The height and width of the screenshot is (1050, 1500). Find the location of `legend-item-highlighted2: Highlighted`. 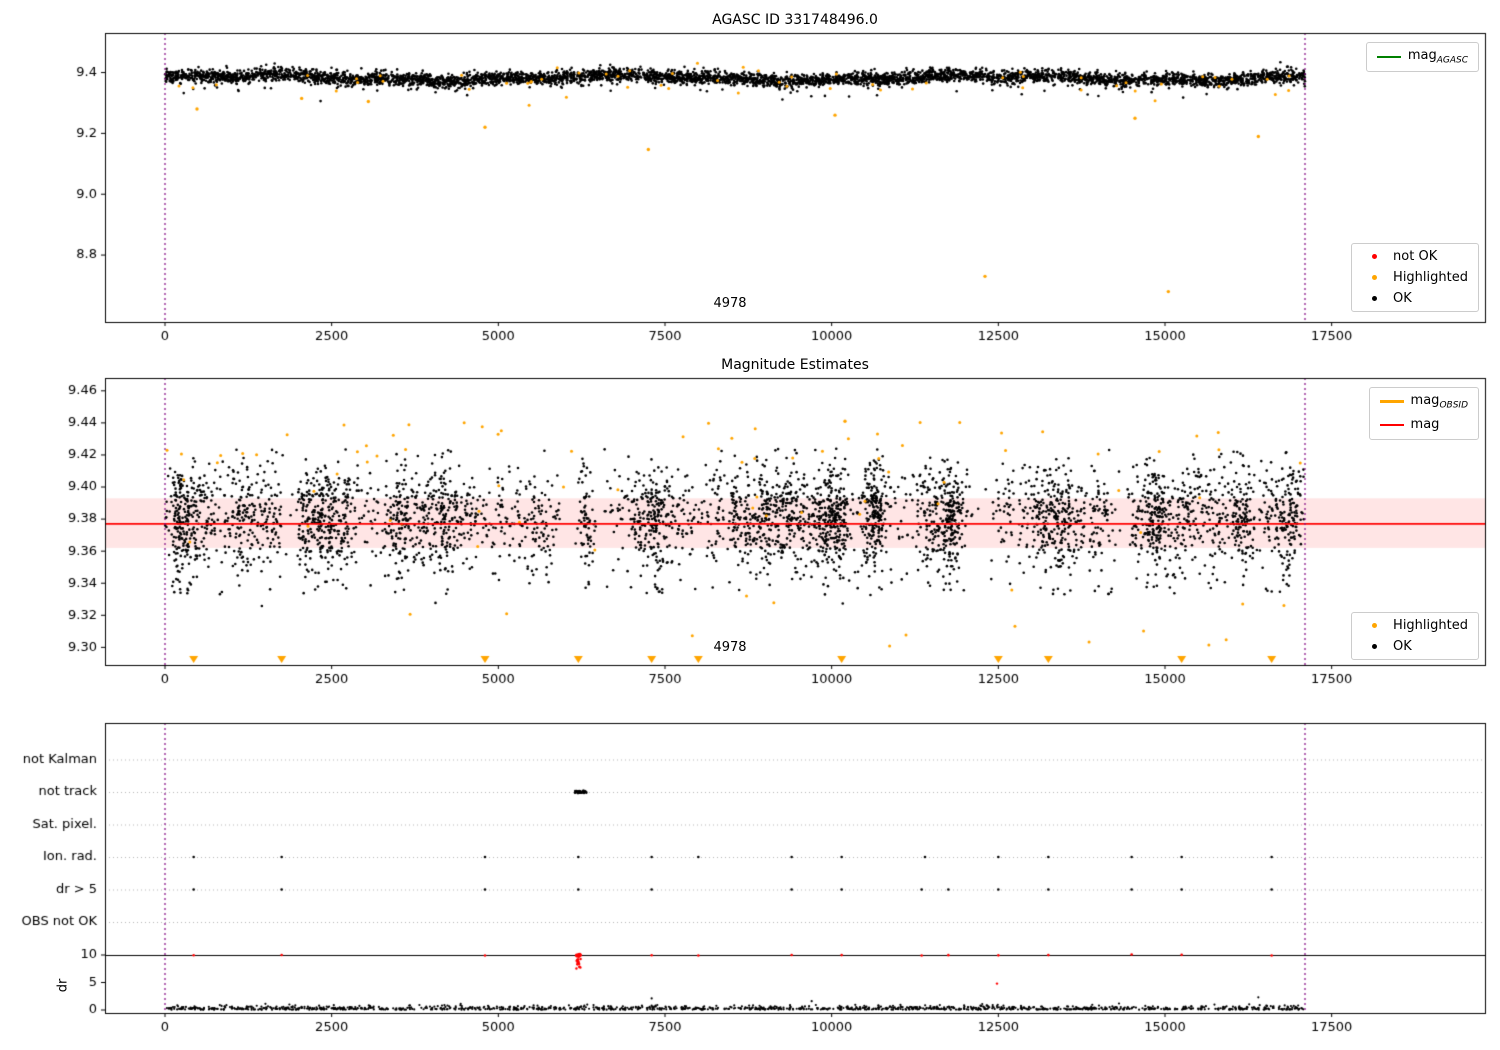

legend-item-highlighted2: Highlighted is located at coordinates (1415, 625).